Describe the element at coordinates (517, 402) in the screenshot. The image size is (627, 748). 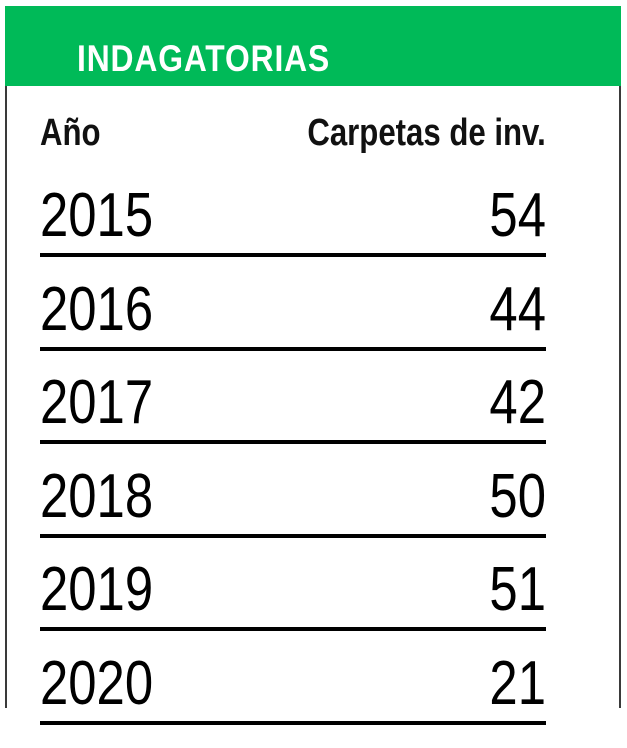
I see `value-cell: 42` at that location.